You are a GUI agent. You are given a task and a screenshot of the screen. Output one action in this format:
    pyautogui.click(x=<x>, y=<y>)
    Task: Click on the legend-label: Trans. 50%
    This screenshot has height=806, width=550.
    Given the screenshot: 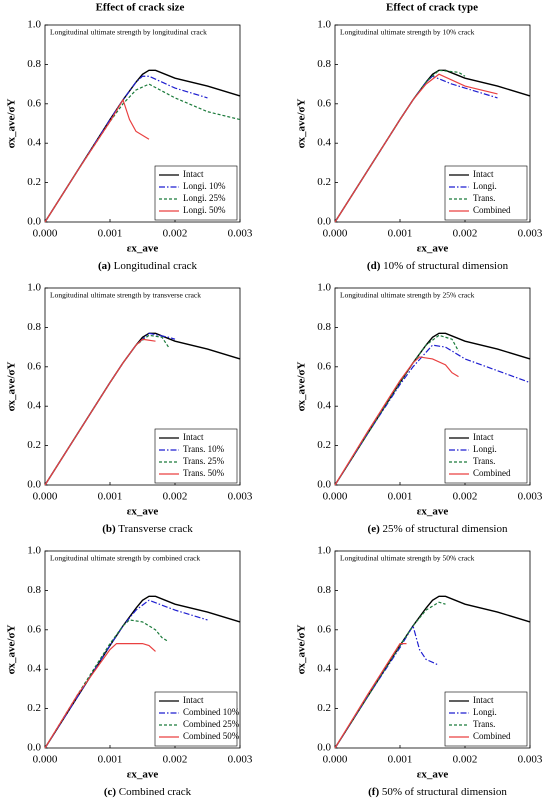 What is the action you would take?
    pyautogui.click(x=204, y=473)
    